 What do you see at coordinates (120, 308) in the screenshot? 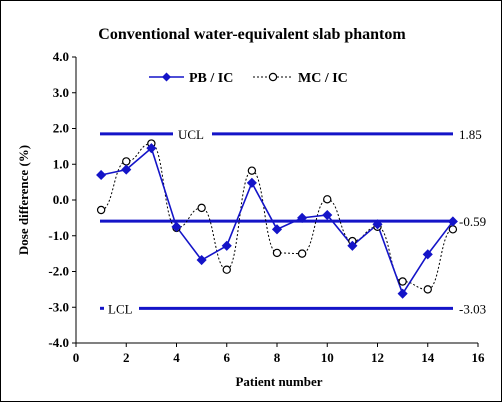
I see `control-line-label: LCL` at bounding box center [120, 308].